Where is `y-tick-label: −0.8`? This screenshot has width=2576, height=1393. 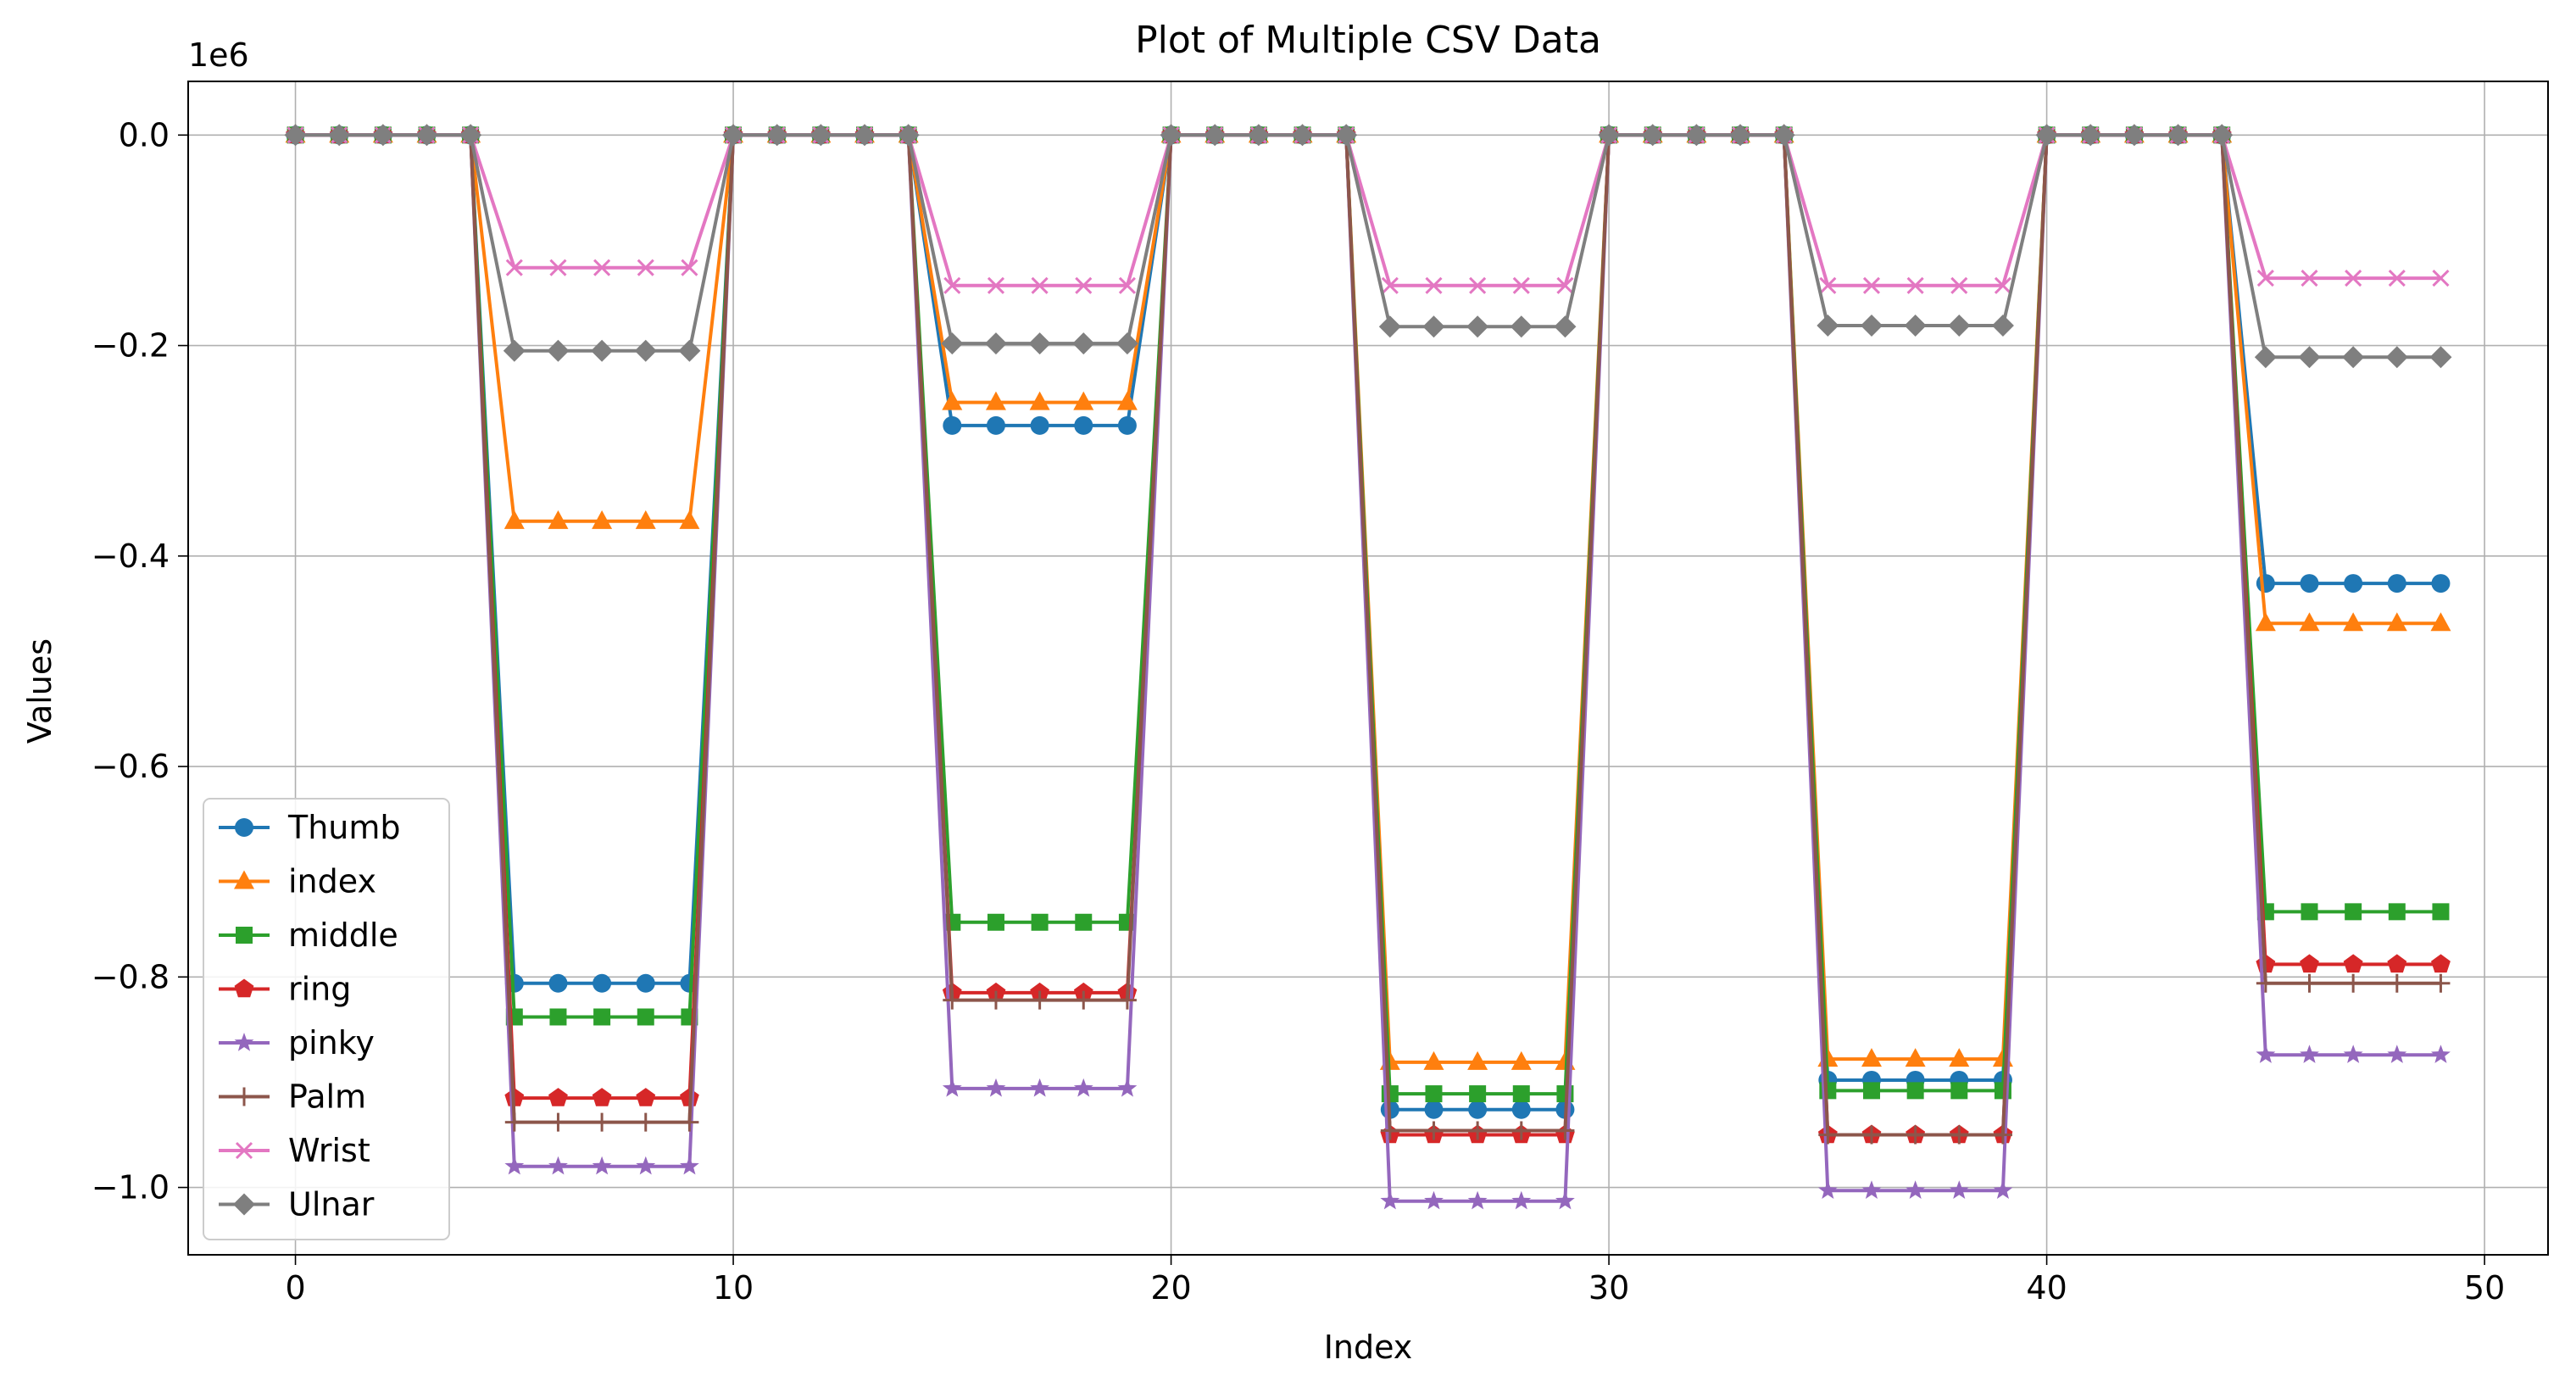 y-tick-label: −0.8 is located at coordinates (131, 976).